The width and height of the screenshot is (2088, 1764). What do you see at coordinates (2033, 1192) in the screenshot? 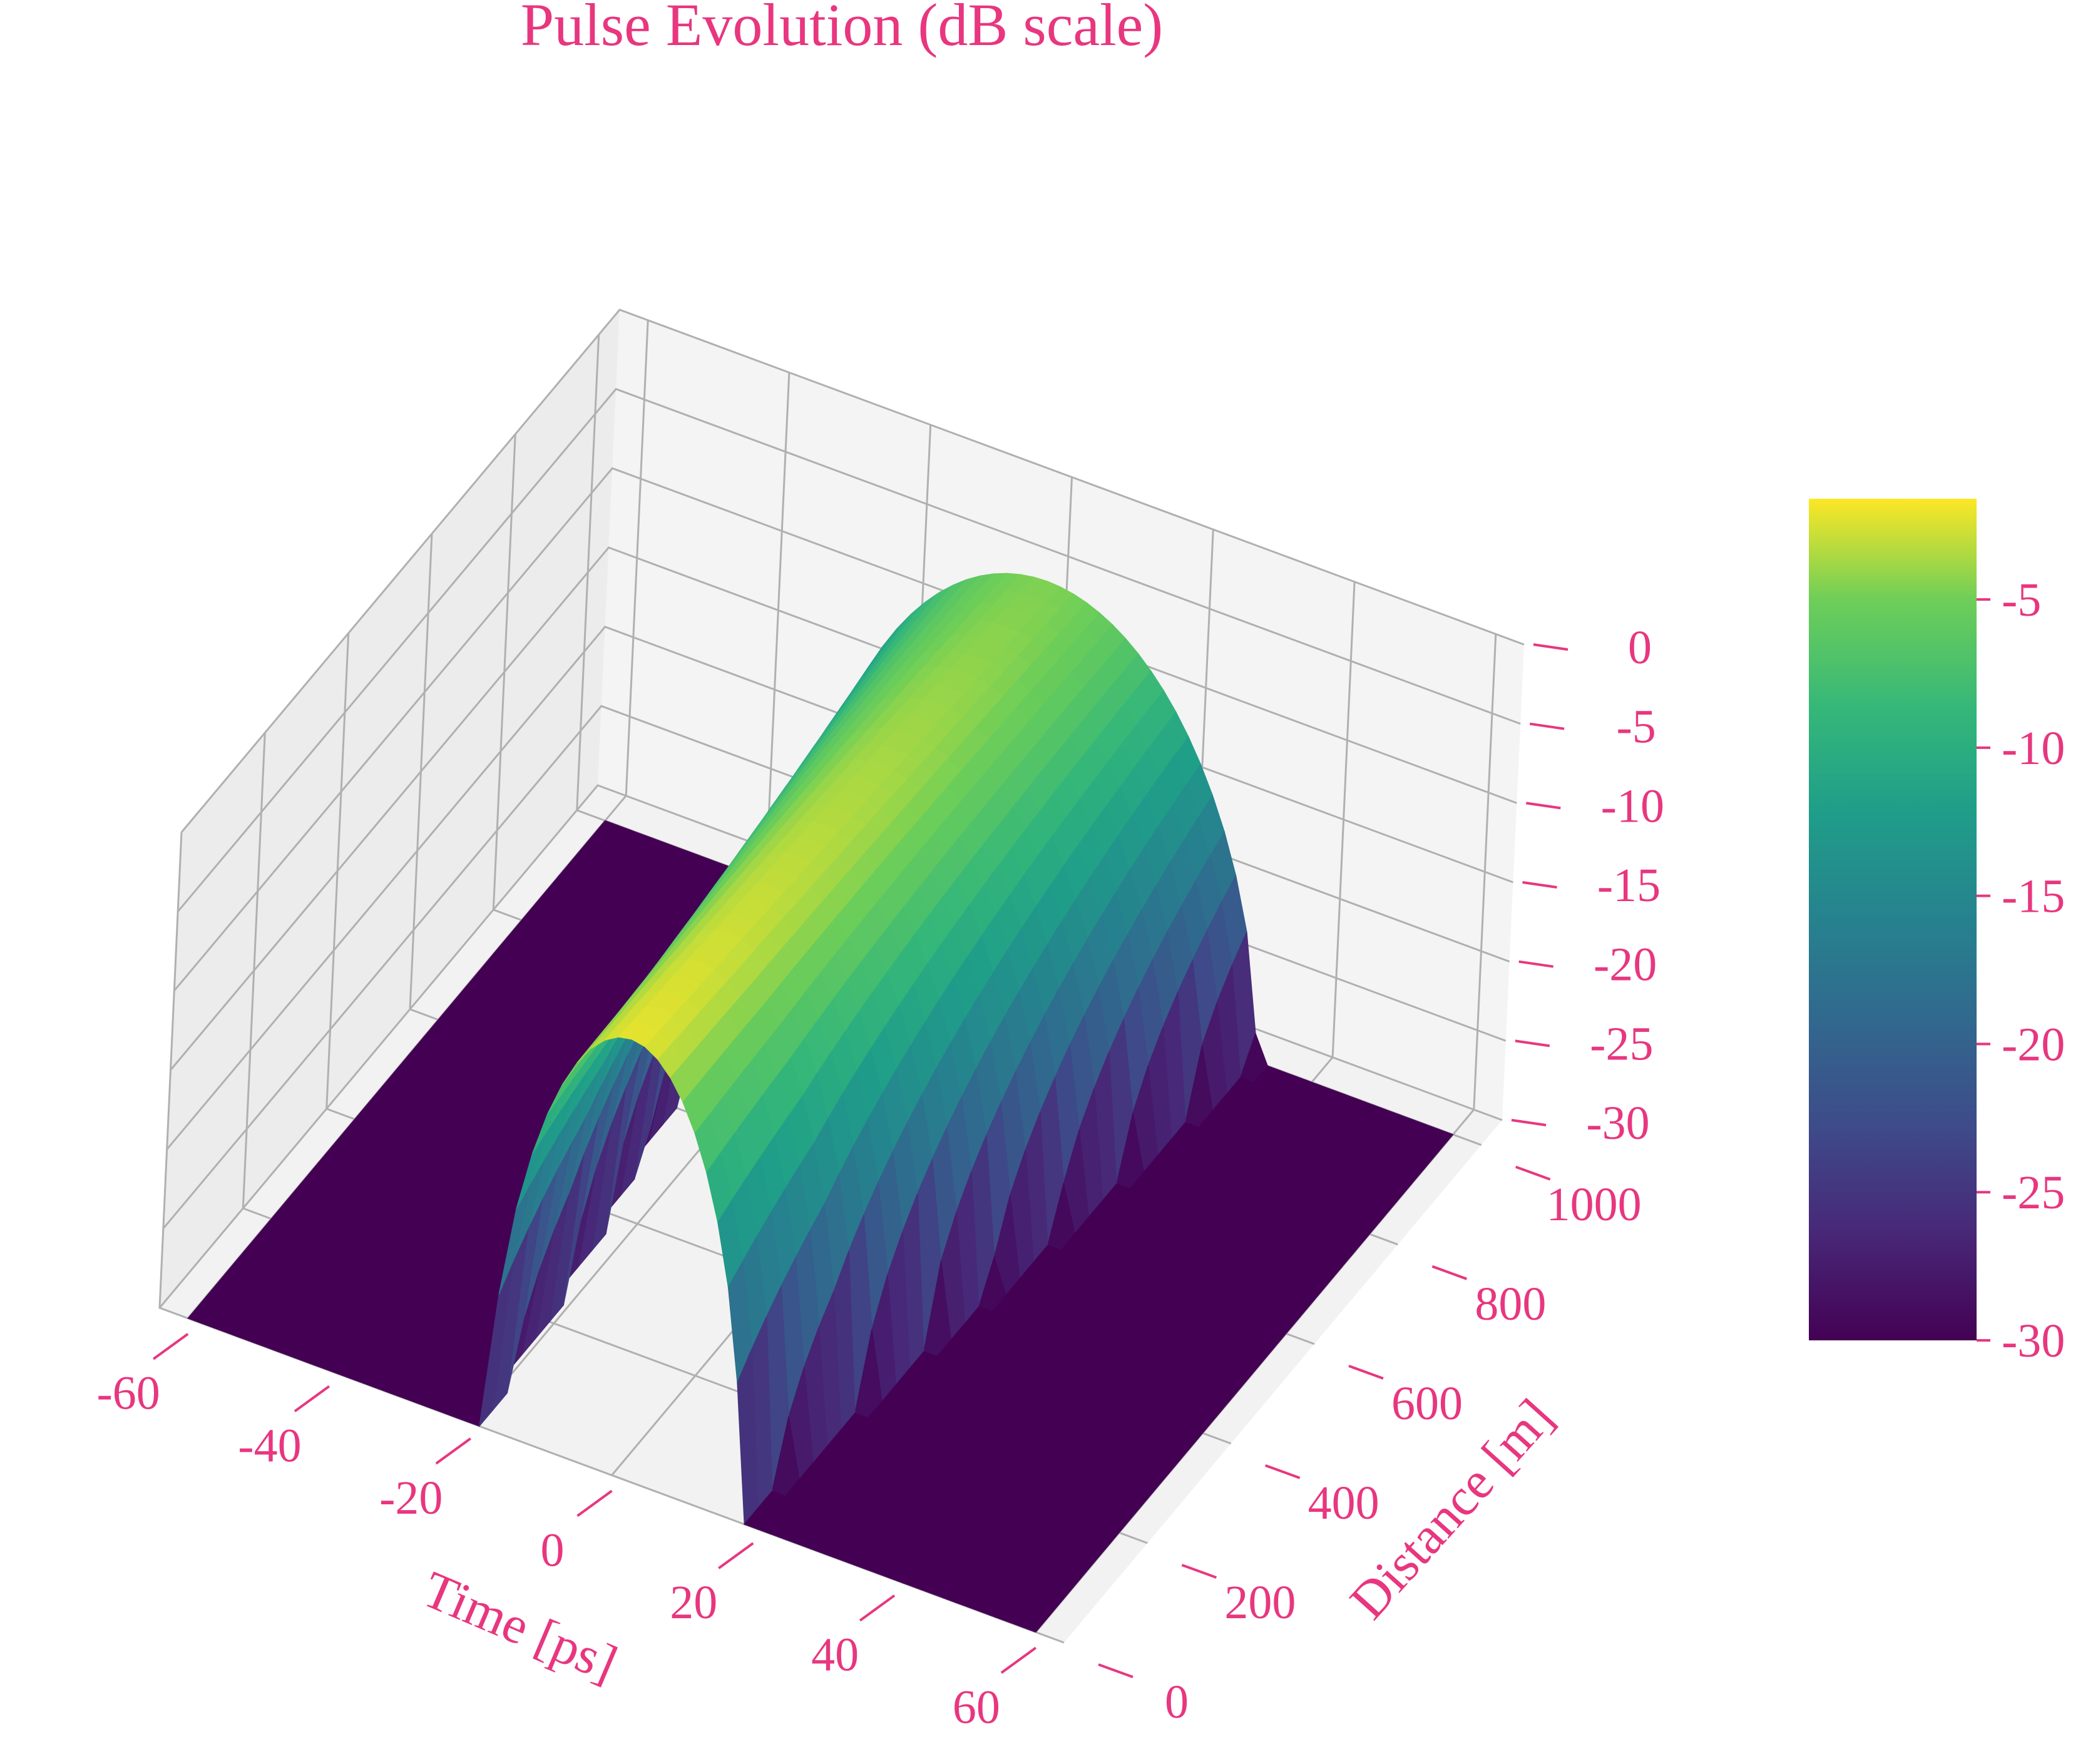
I see `colorbar-tick-label: -25` at bounding box center [2033, 1192].